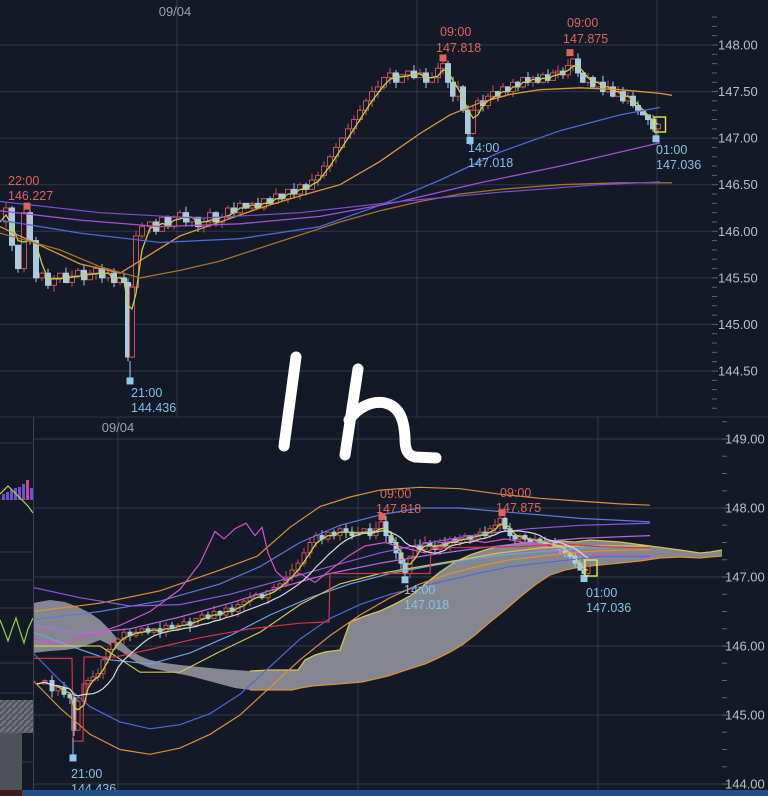  I want to click on cloud-top-edge, so click(486, 605).